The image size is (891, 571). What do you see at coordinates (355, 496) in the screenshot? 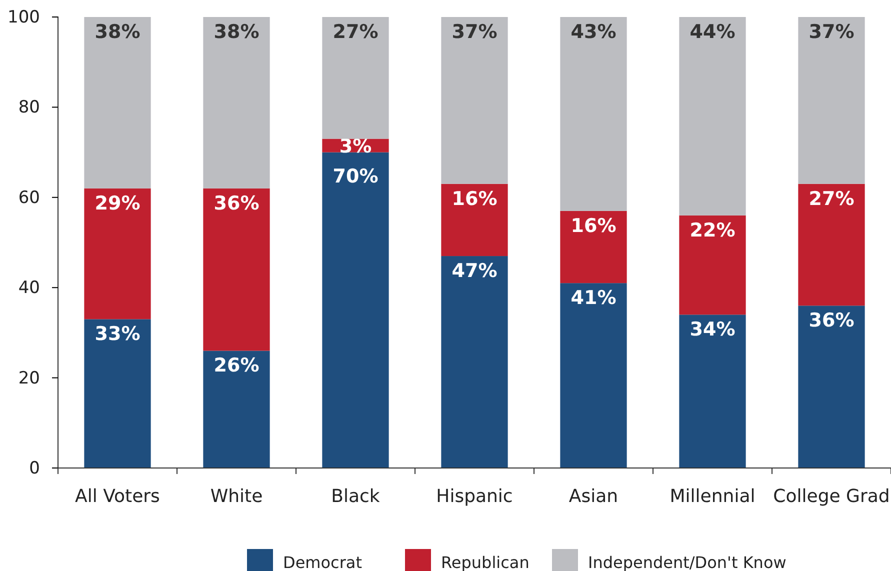
I see `x-tick-label: Black` at bounding box center [355, 496].